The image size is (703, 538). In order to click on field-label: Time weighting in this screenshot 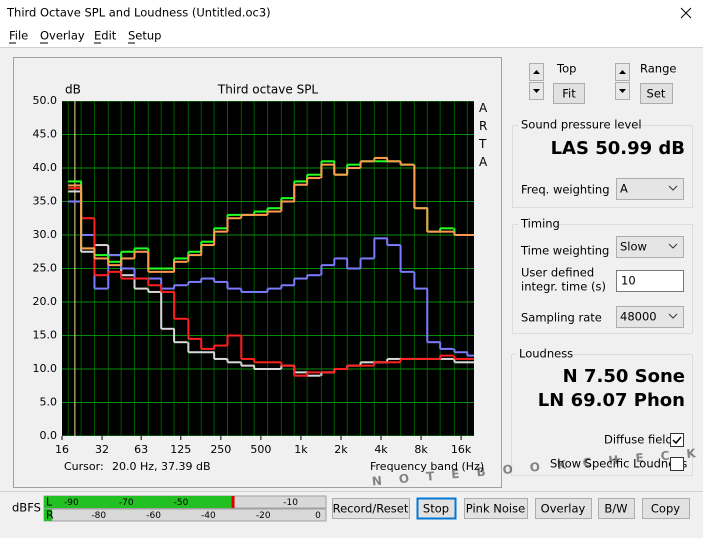, I will do `click(564, 251)`.